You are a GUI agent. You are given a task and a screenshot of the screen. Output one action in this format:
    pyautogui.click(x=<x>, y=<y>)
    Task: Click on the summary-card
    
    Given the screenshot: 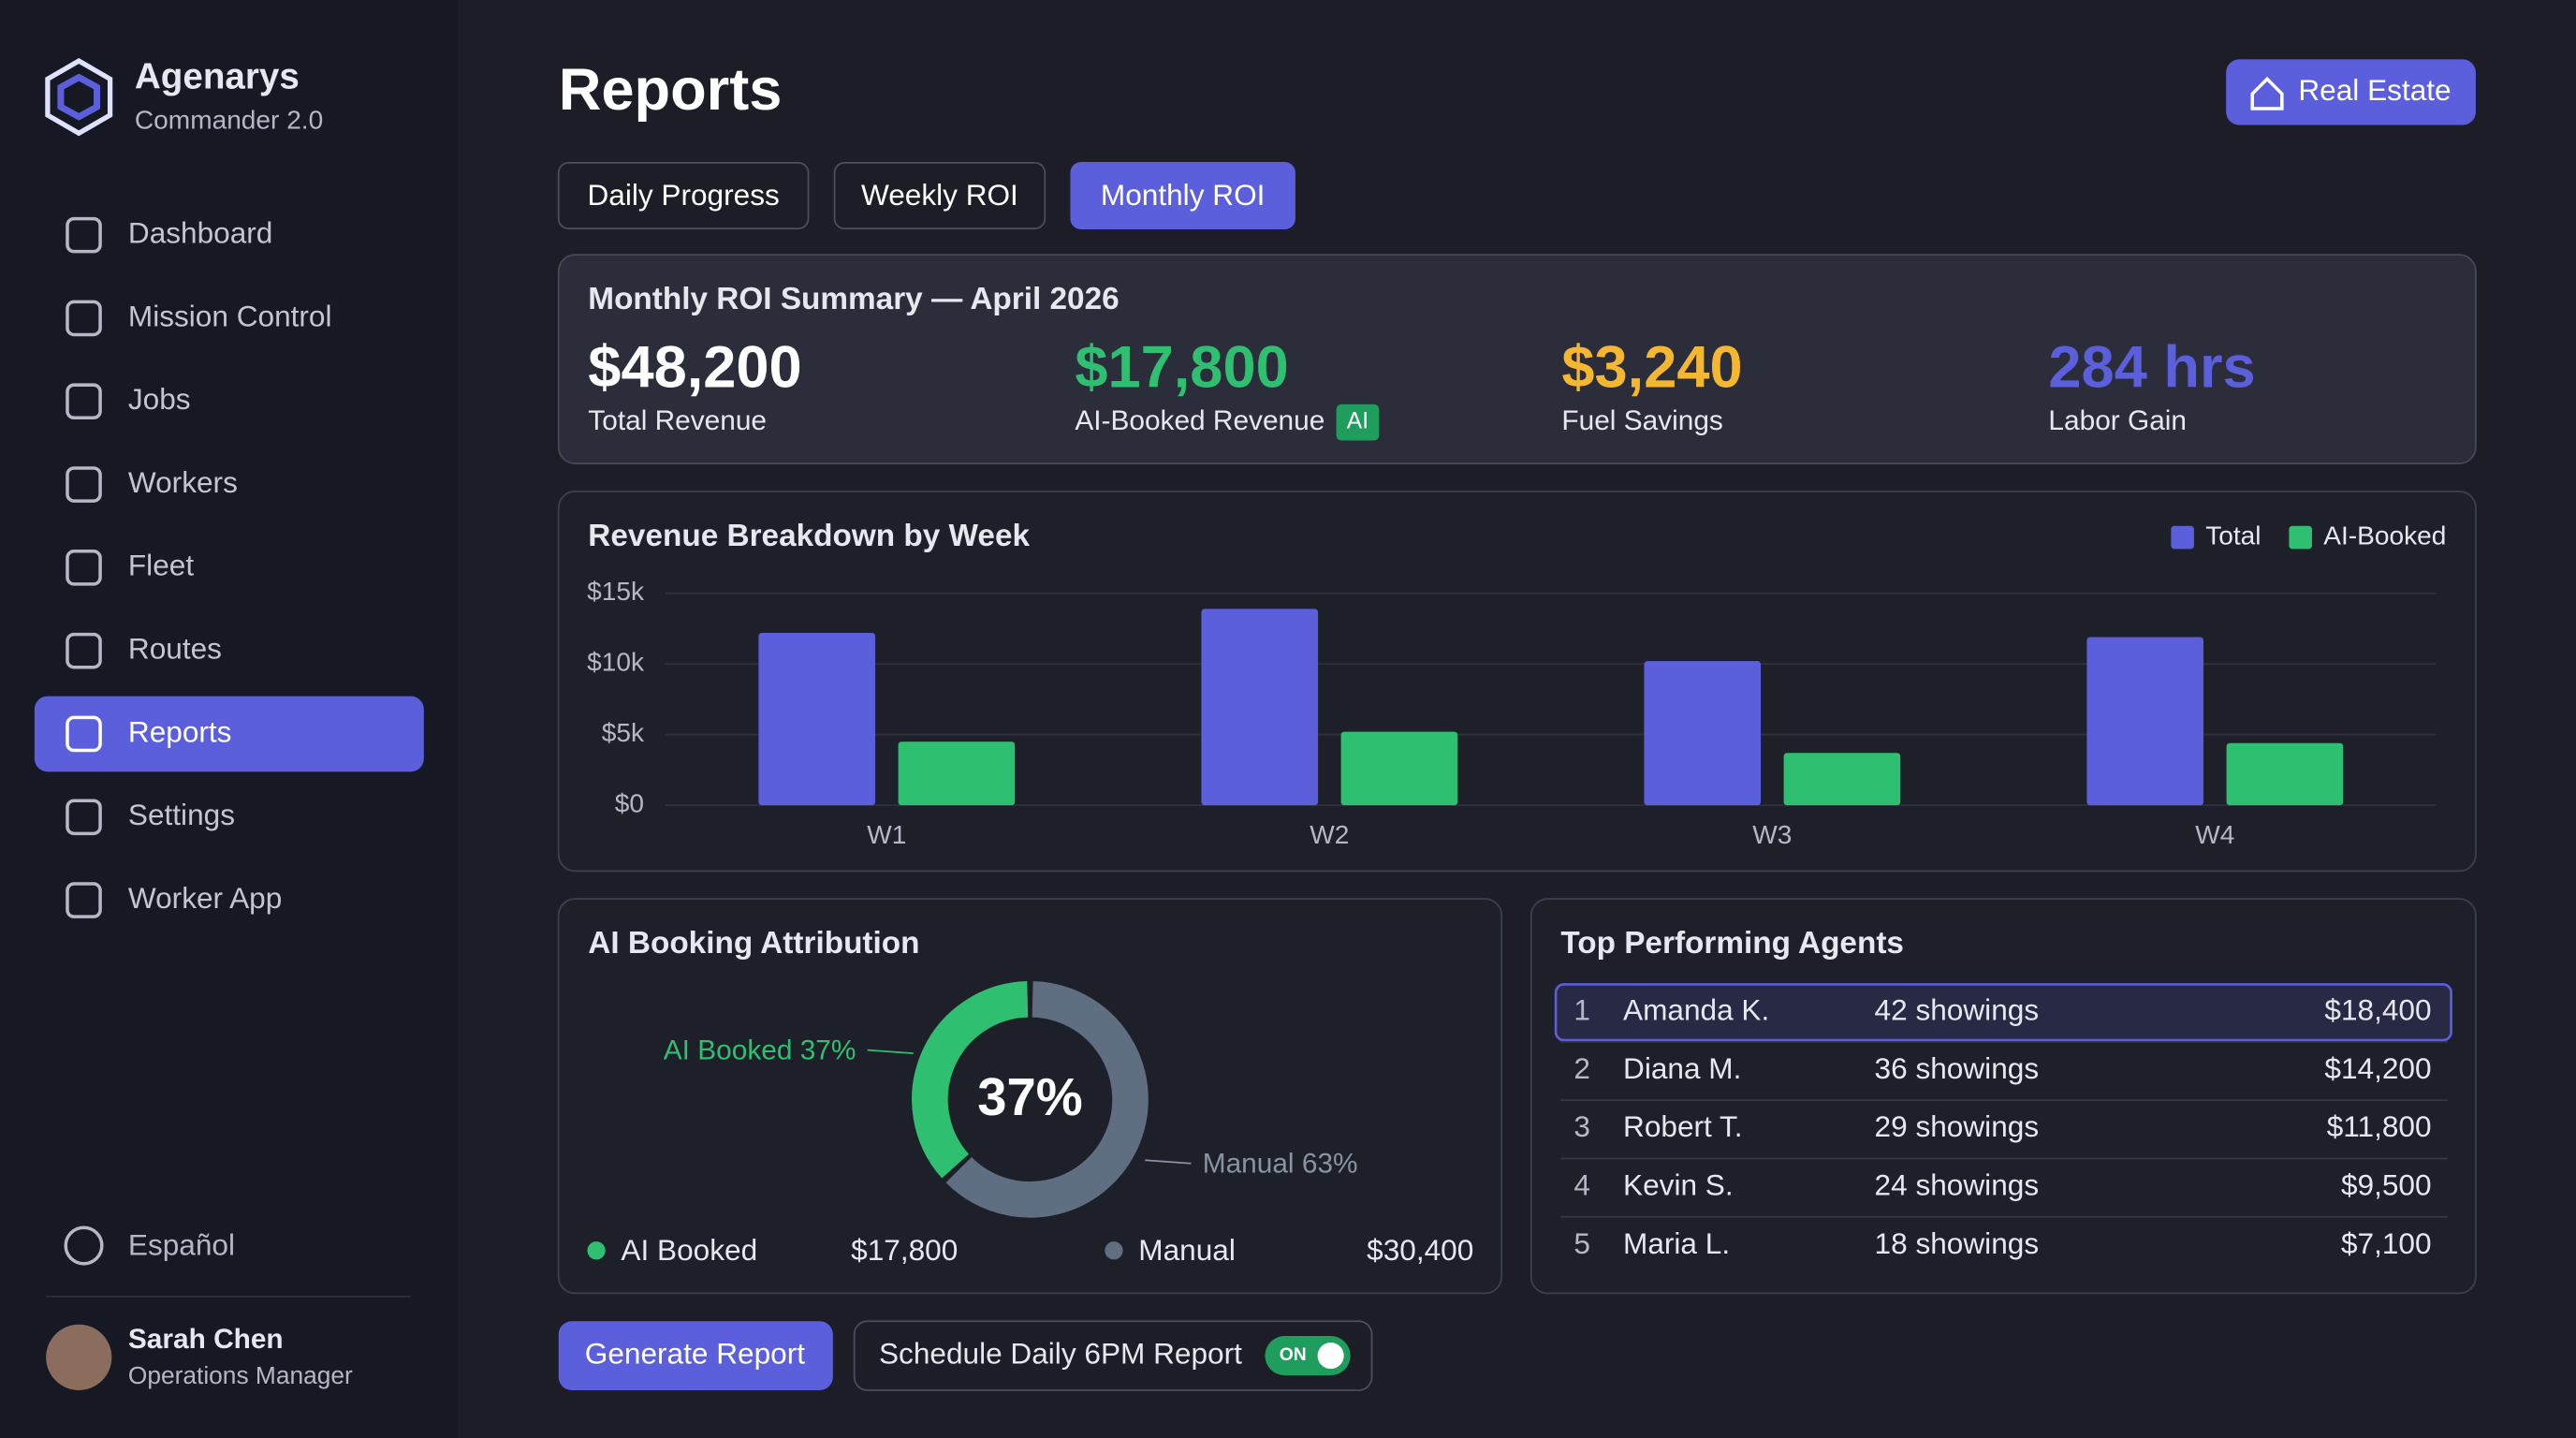 What is the action you would take?
    pyautogui.click(x=1517, y=359)
    